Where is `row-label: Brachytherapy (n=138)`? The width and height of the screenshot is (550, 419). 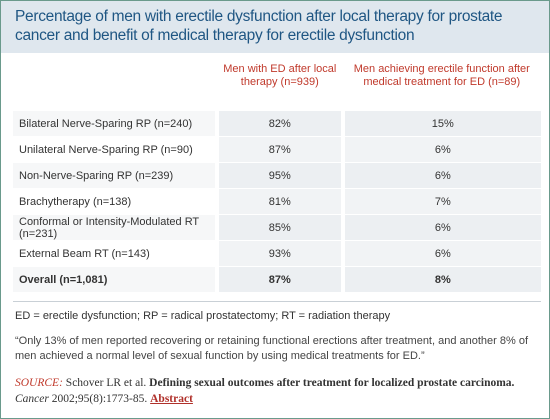 row-label: Brachytherapy (n=138) is located at coordinates (115, 201).